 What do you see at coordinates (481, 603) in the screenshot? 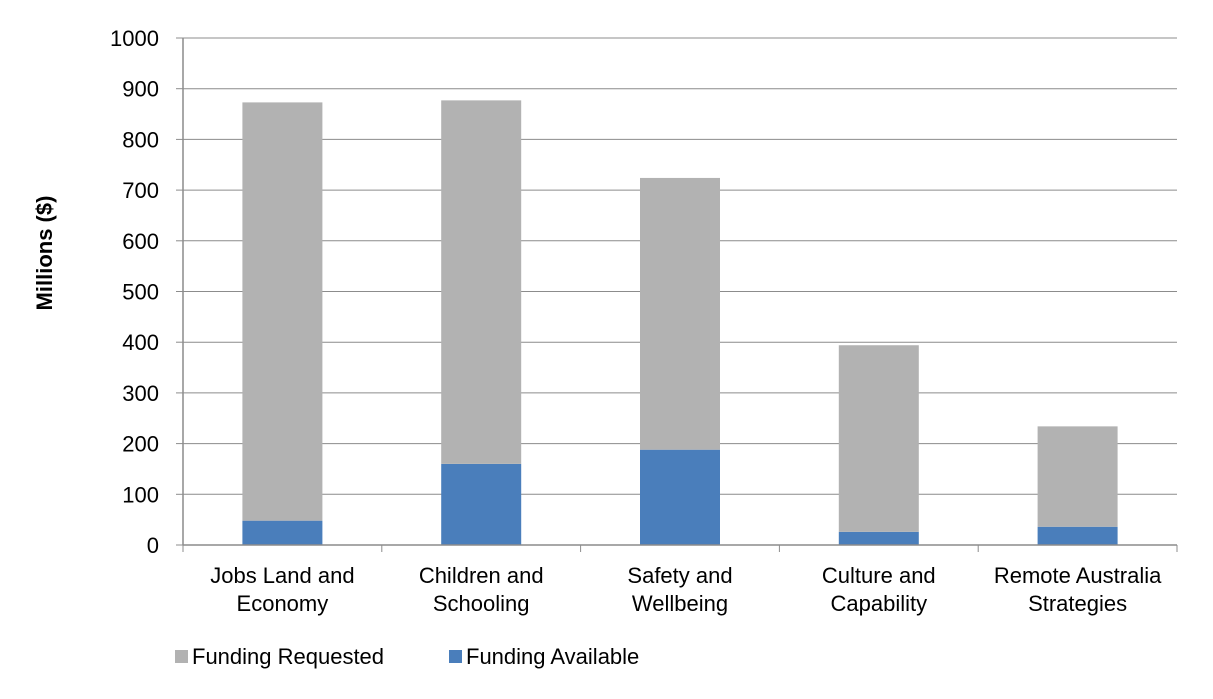
I see `category-label: Schooling` at bounding box center [481, 603].